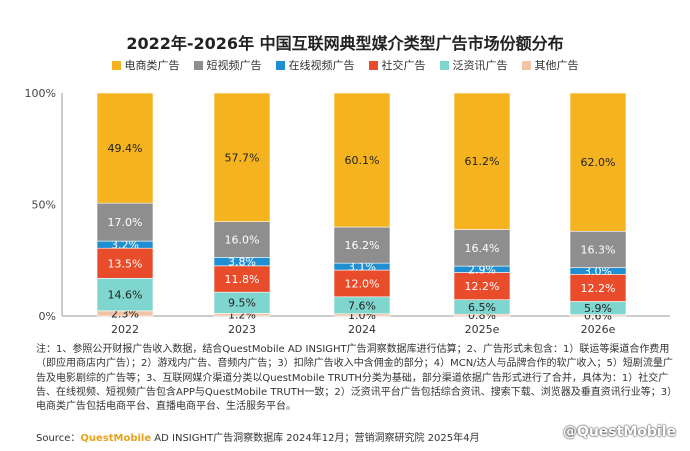 The width and height of the screenshot is (690, 451). I want to click on legend-item: 短视频广告, so click(227, 65).